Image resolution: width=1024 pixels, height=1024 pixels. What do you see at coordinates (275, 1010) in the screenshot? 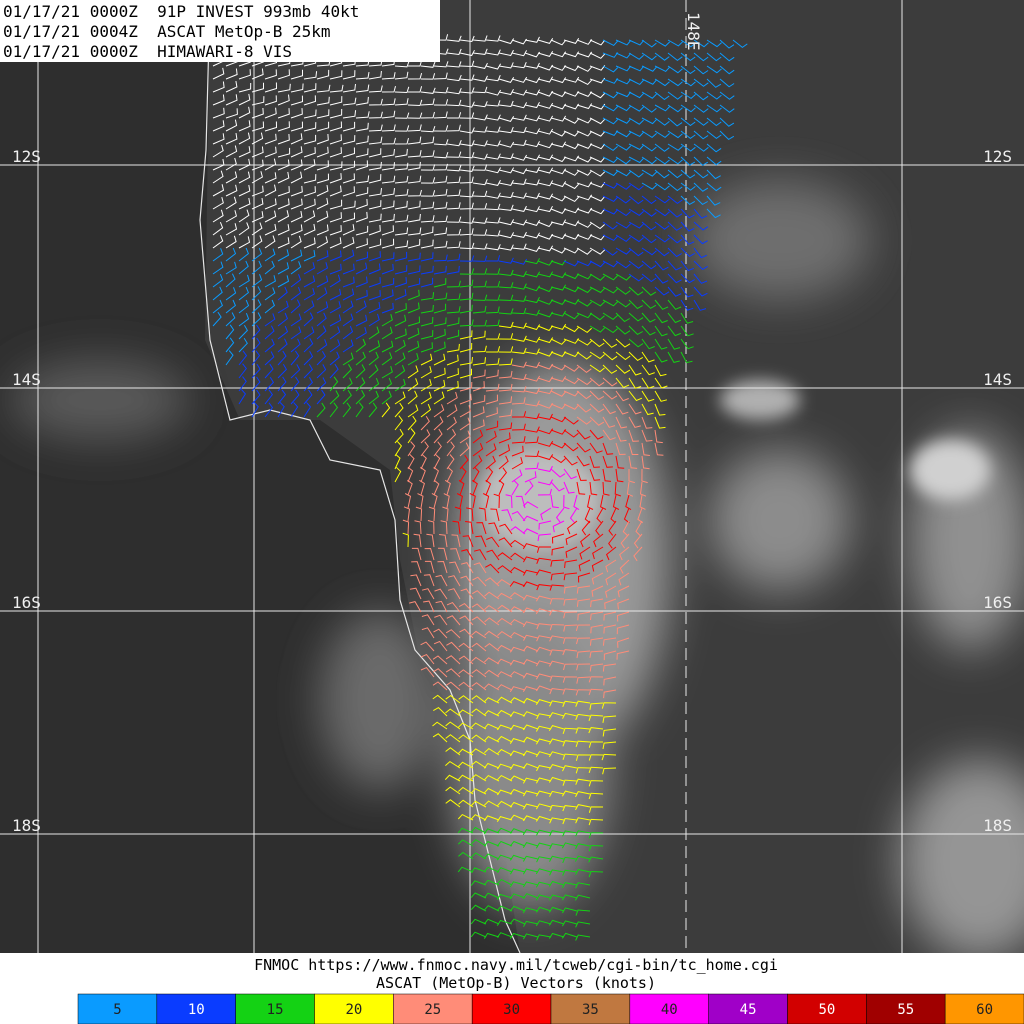
I see `legend-label: 15` at bounding box center [275, 1010].